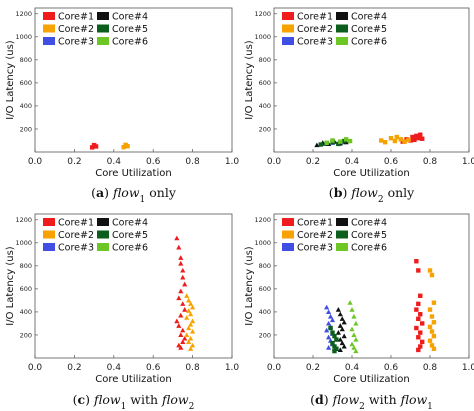 Image resolution: width=474 pixels, height=411 pixels. I want to click on panel-caption: (c) flow1 with flow2, so click(134, 401).